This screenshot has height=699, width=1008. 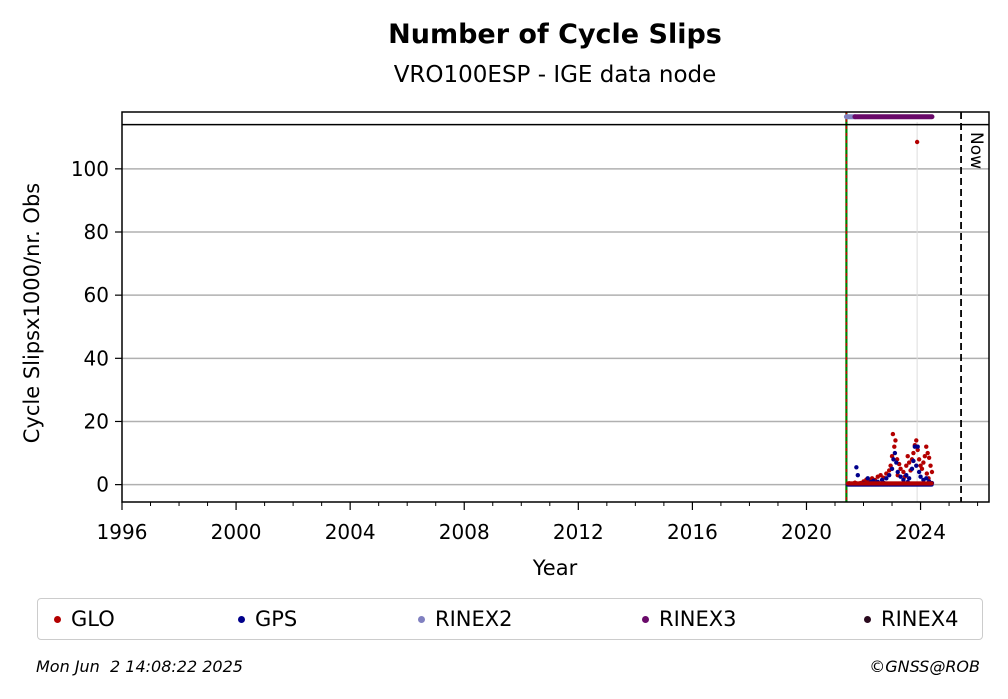 What do you see at coordinates (32, 313) in the screenshot?
I see `y-axis-label: Cycle Slipsx1000/nr. Obs` at bounding box center [32, 313].